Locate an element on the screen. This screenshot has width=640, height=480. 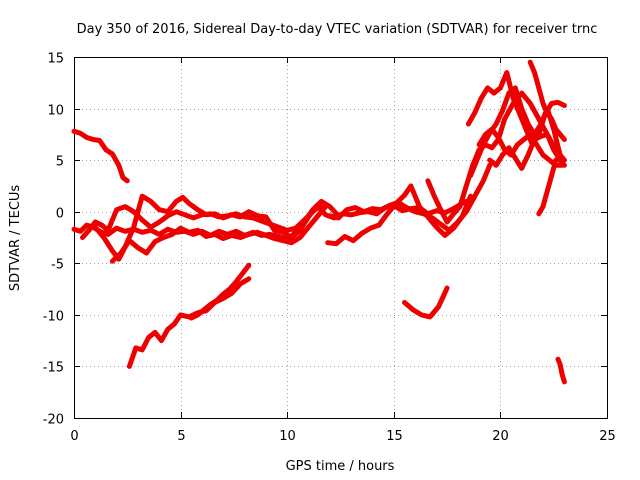
y-tick-label: 15 is located at coordinates (55, 59).